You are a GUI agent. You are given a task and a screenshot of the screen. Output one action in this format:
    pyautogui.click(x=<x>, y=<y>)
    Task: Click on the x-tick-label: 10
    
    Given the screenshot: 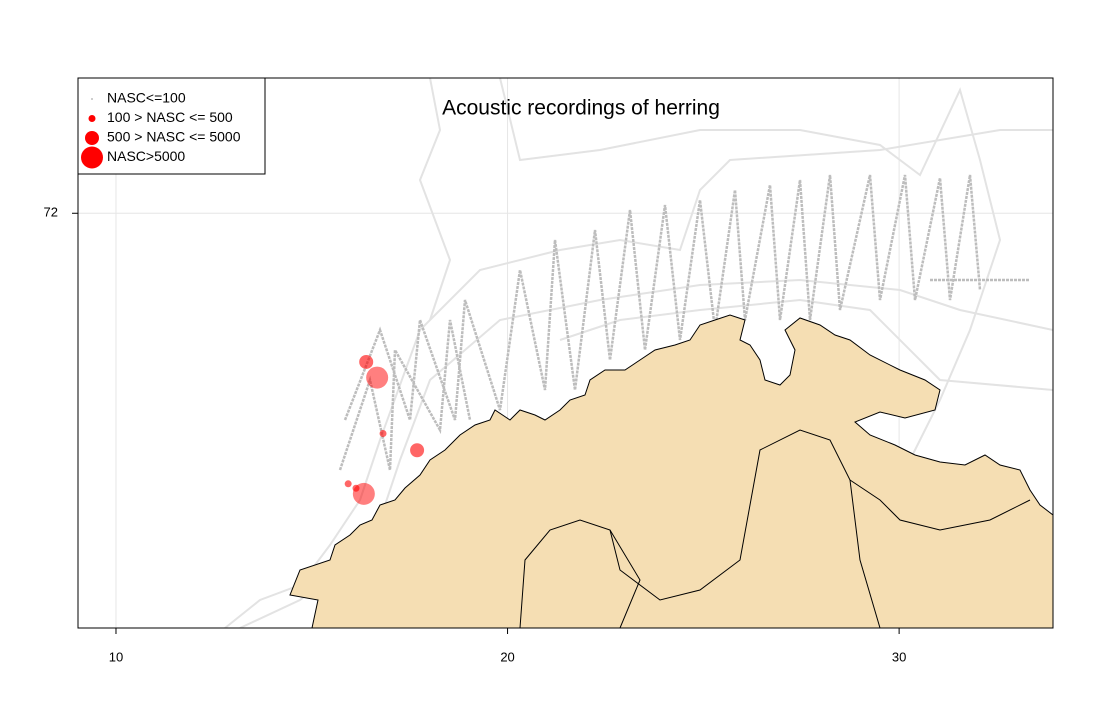 What is the action you would take?
    pyautogui.click(x=116, y=656)
    